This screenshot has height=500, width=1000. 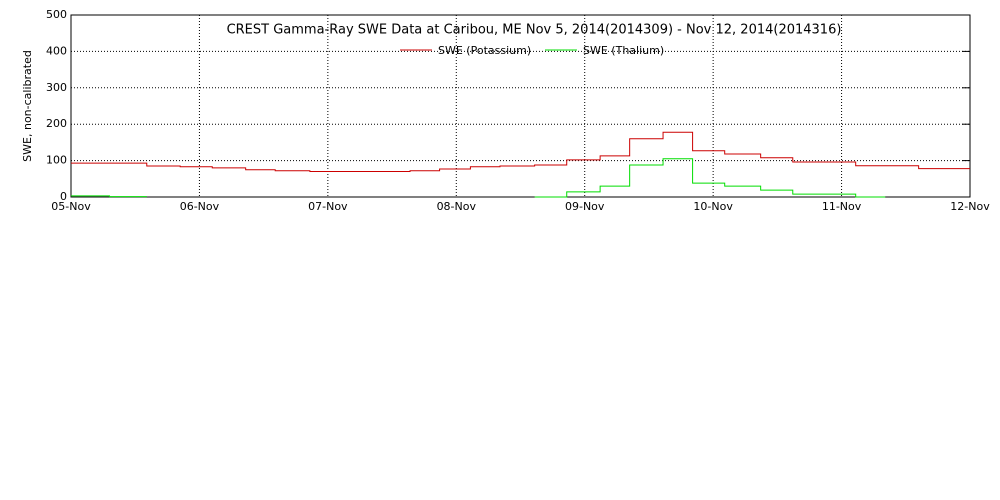 What do you see at coordinates (585, 206) in the screenshot?
I see `x-tick-label: 09-Nov` at bounding box center [585, 206].